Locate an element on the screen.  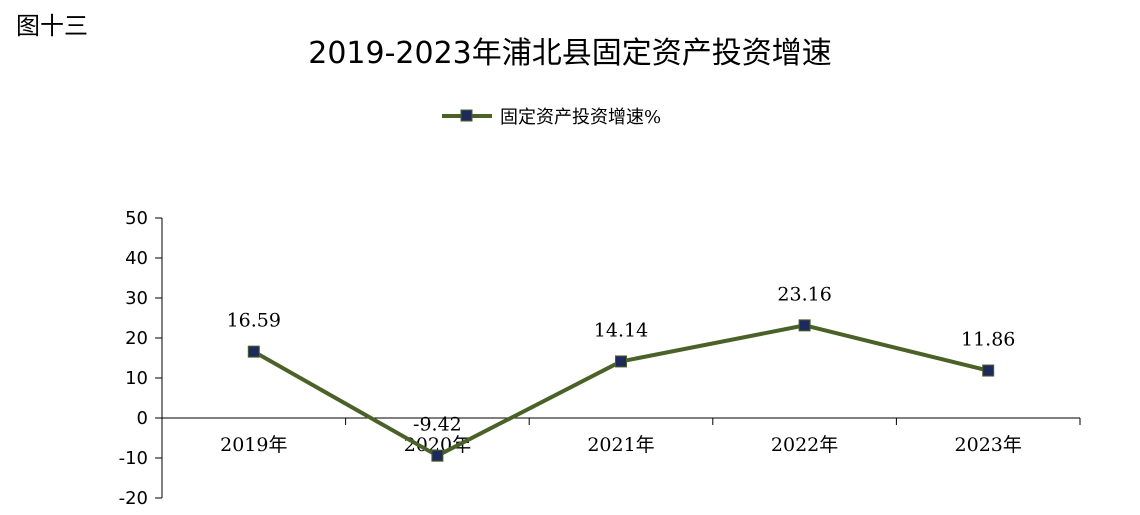
x-category-label: 2020年 is located at coordinates (437, 445).